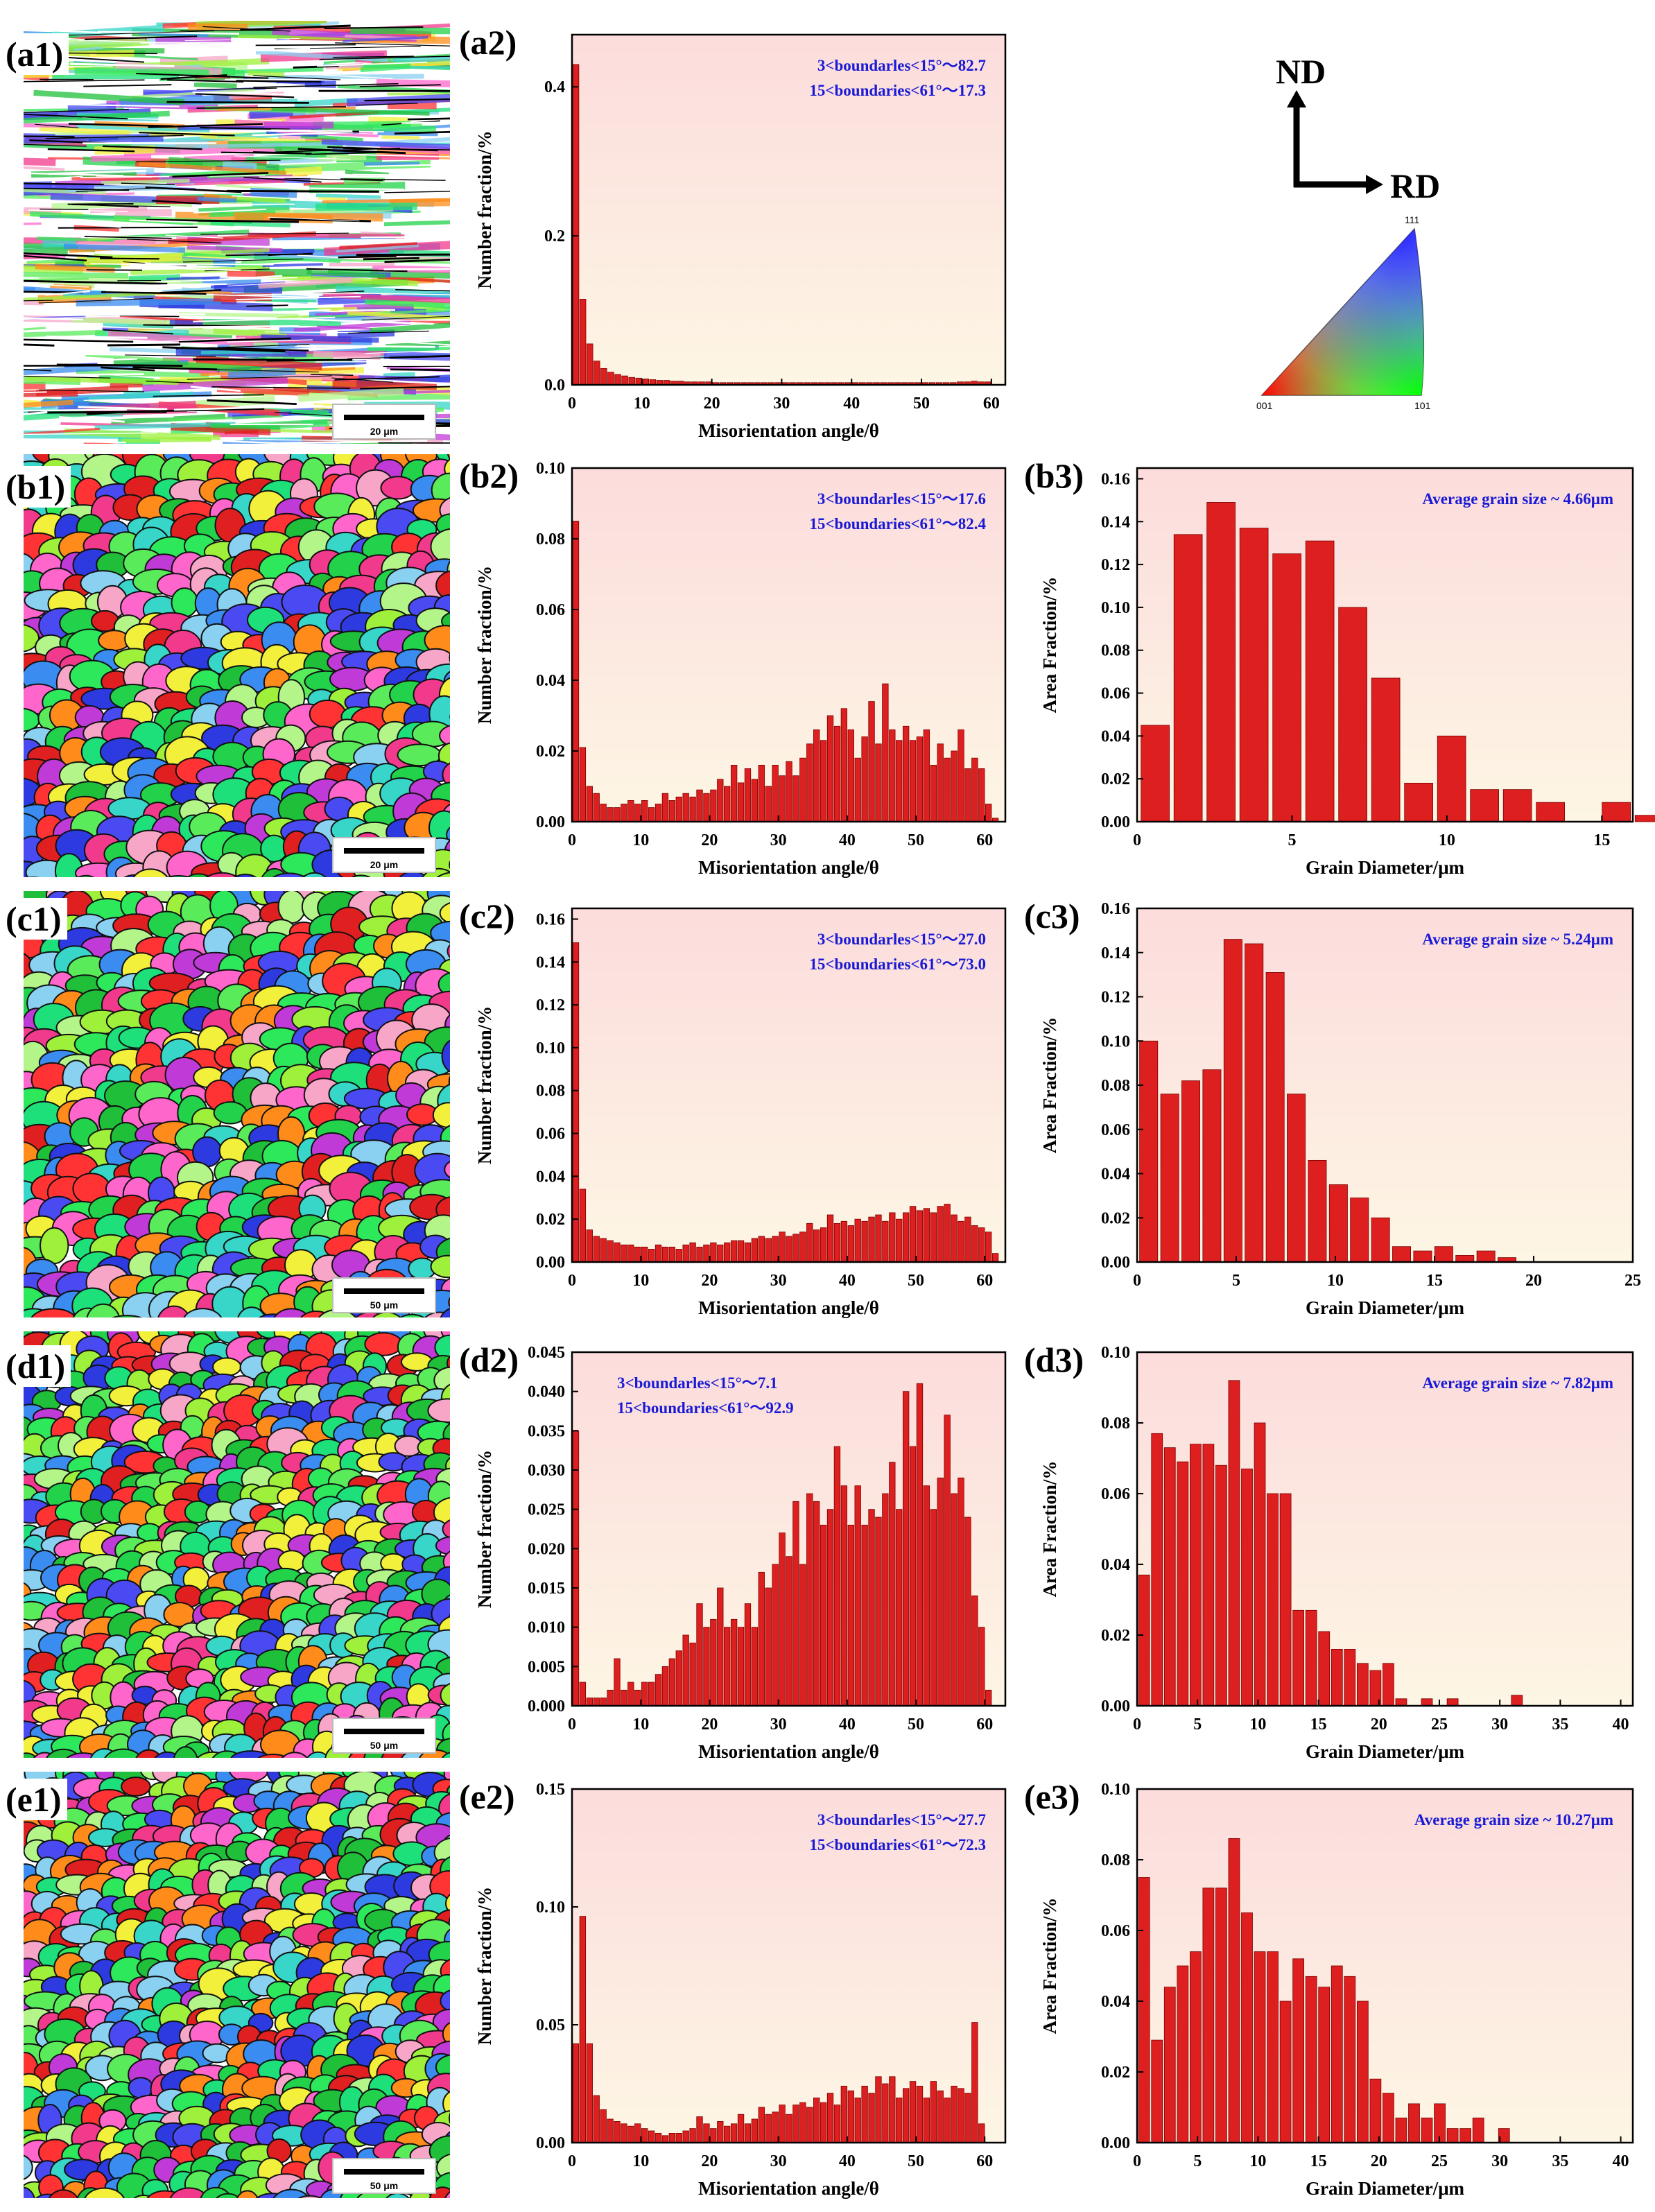  I want to click on x-tick-label: 40, so click(847, 2161).